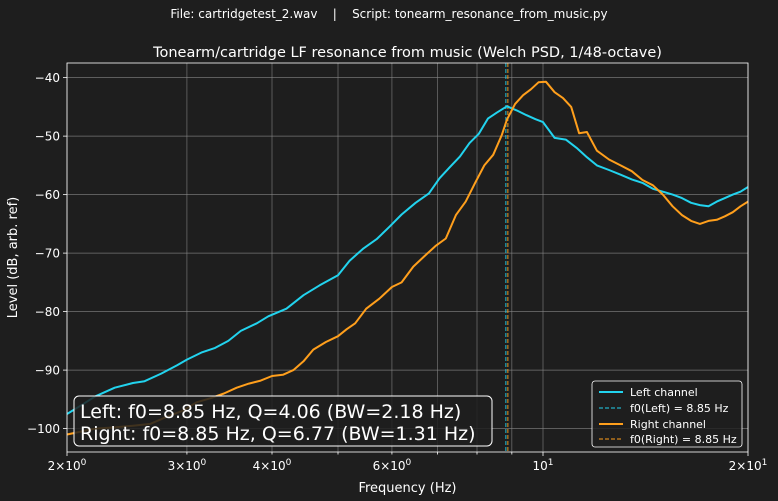 The width and height of the screenshot is (778, 501). What do you see at coordinates (507, 257) in the screenshot?
I see `f0-markers` at bounding box center [507, 257].